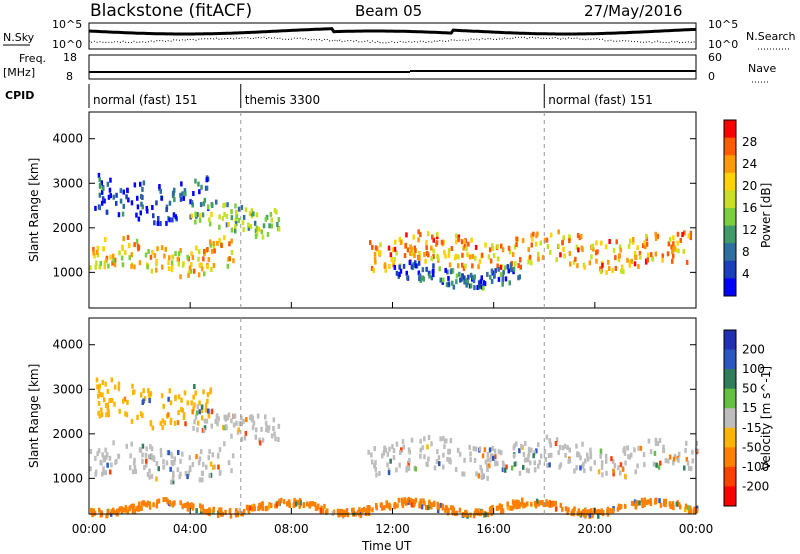 The image size is (800, 554). Describe the element at coordinates (749, 230) in the screenshot. I see `power-colorbar-tick-label: 12` at that location.